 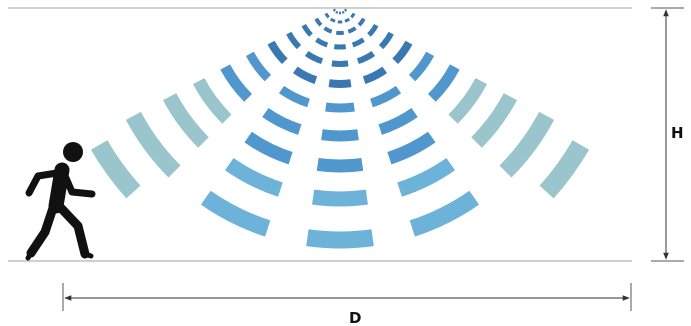 I want to click on distance-label: D, so click(x=355, y=317).